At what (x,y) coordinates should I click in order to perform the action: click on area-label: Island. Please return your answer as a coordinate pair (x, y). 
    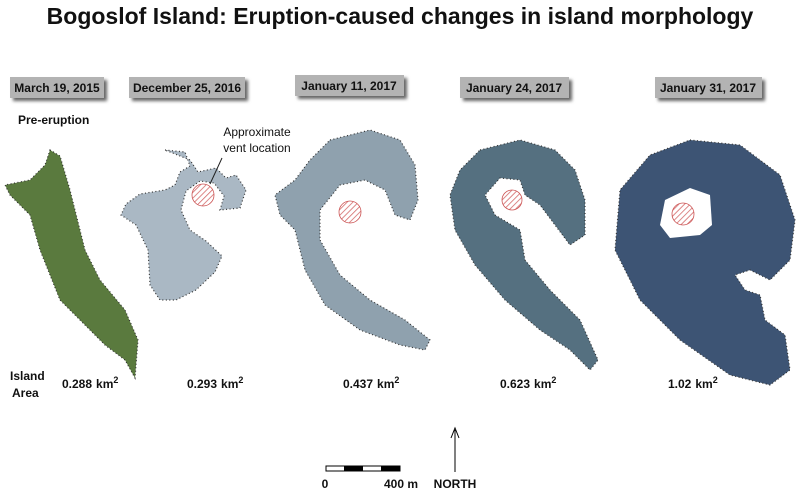
    Looking at the image, I should click on (27, 376).